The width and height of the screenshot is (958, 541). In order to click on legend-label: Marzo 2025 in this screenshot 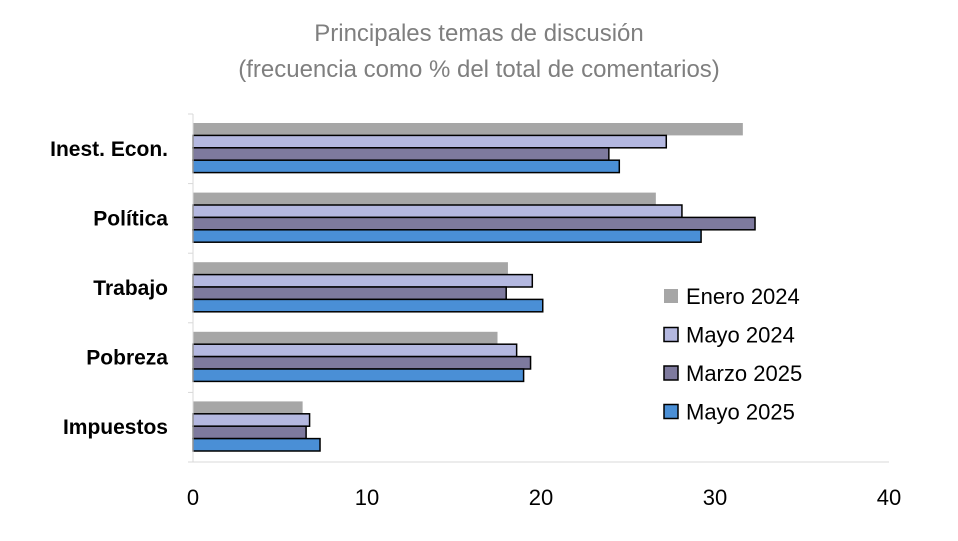, I will do `click(744, 373)`.